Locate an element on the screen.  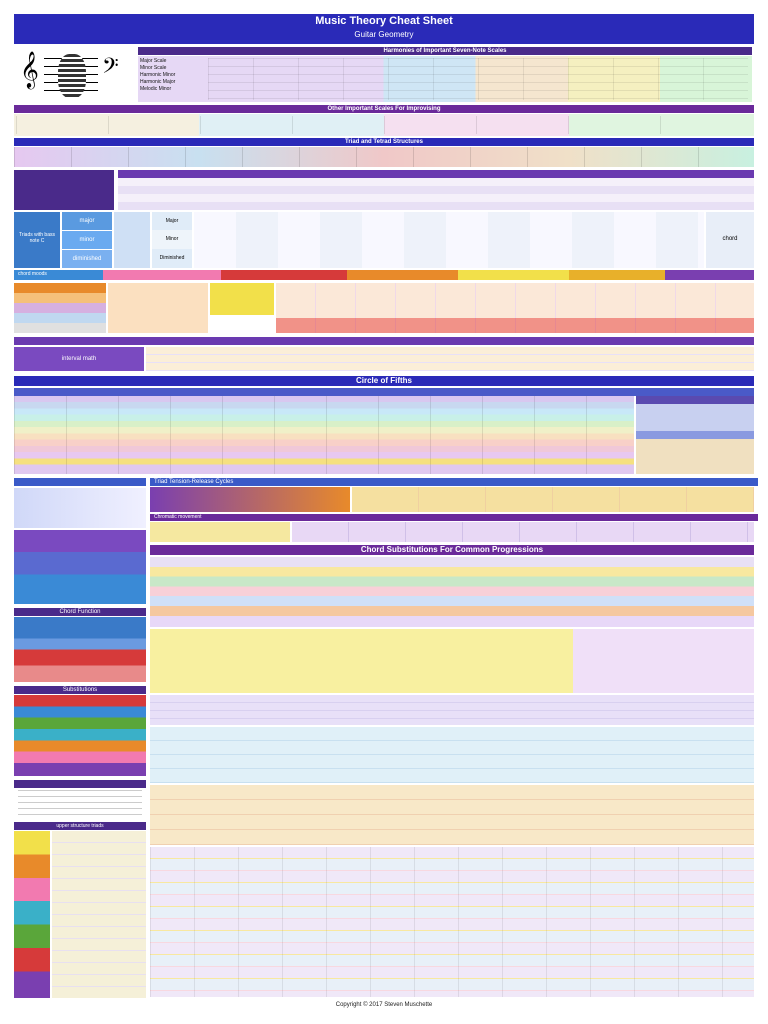
intervals-yellow-block is located at coordinates (242, 299).